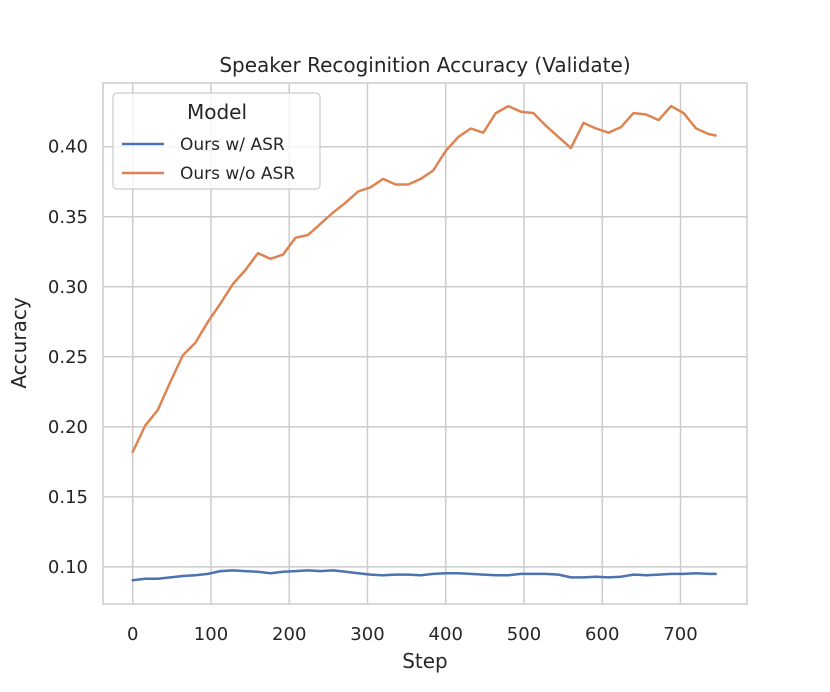 This screenshot has width=830, height=692. What do you see at coordinates (524, 634) in the screenshot?
I see `x-tick-label: 500` at bounding box center [524, 634].